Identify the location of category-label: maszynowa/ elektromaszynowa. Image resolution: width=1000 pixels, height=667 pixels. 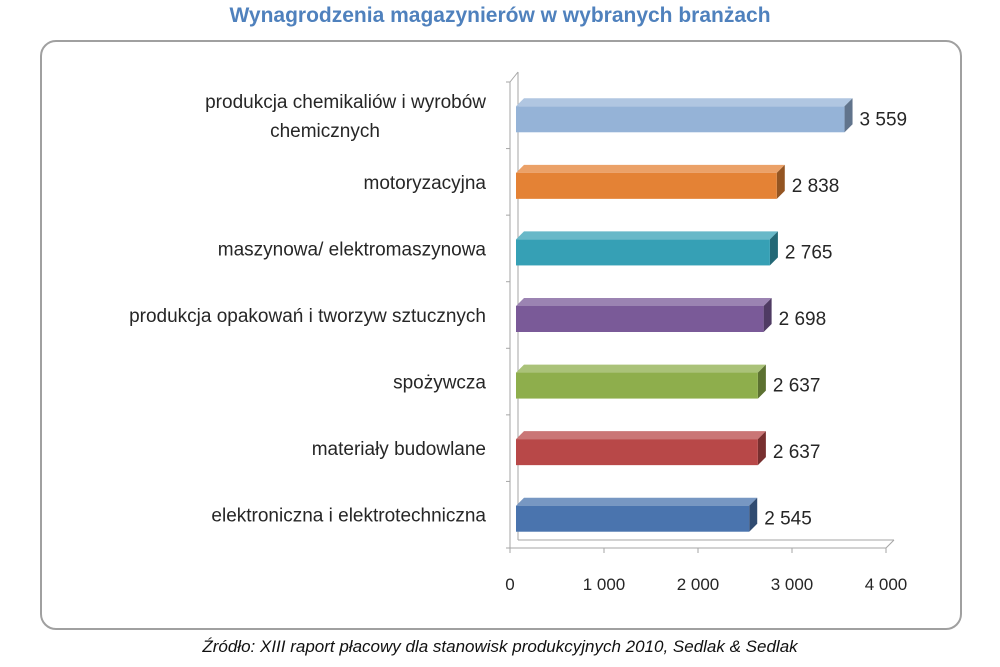
(352, 249).